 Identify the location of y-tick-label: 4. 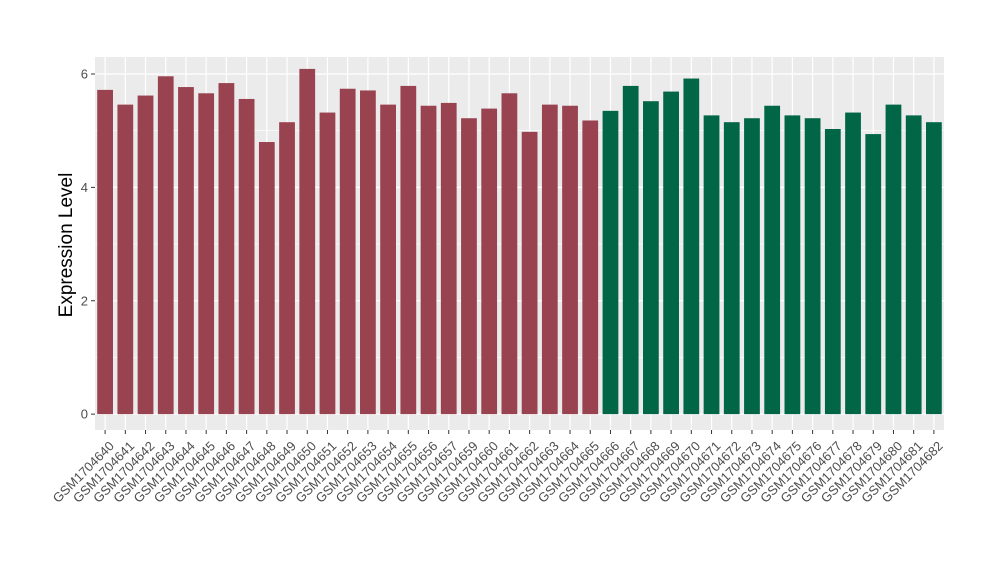
(84, 187).